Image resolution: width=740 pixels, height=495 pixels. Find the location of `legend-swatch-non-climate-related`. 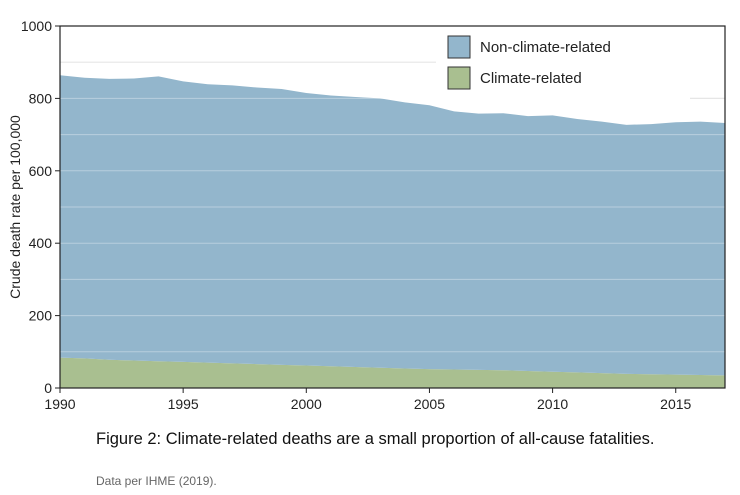

legend-swatch-non-climate-related is located at coordinates (459, 47).